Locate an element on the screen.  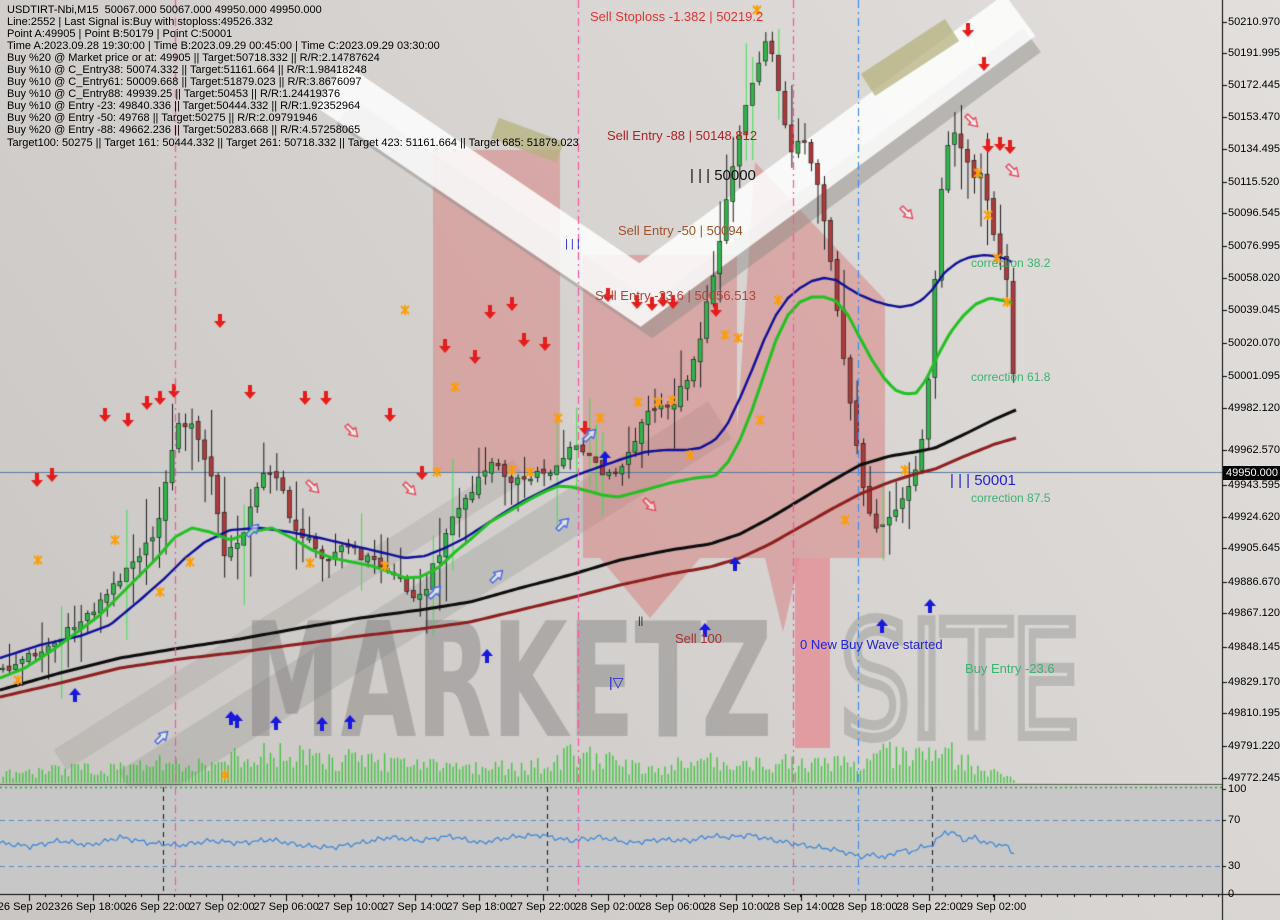
time-tick-label: 28 Sep 02:00 is located at coordinates (607, 907).